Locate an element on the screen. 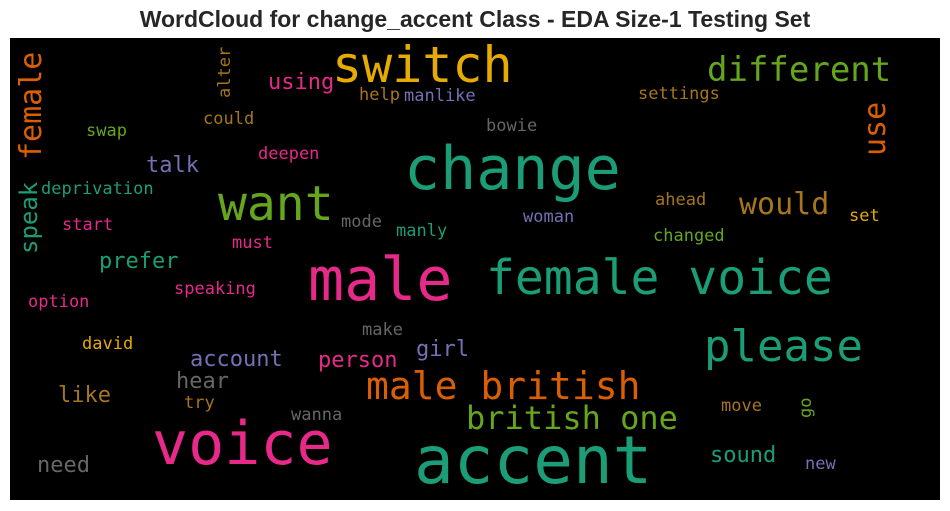 Image resolution: width=950 pixels, height=511 pixels. word-david: david is located at coordinates (107, 344).